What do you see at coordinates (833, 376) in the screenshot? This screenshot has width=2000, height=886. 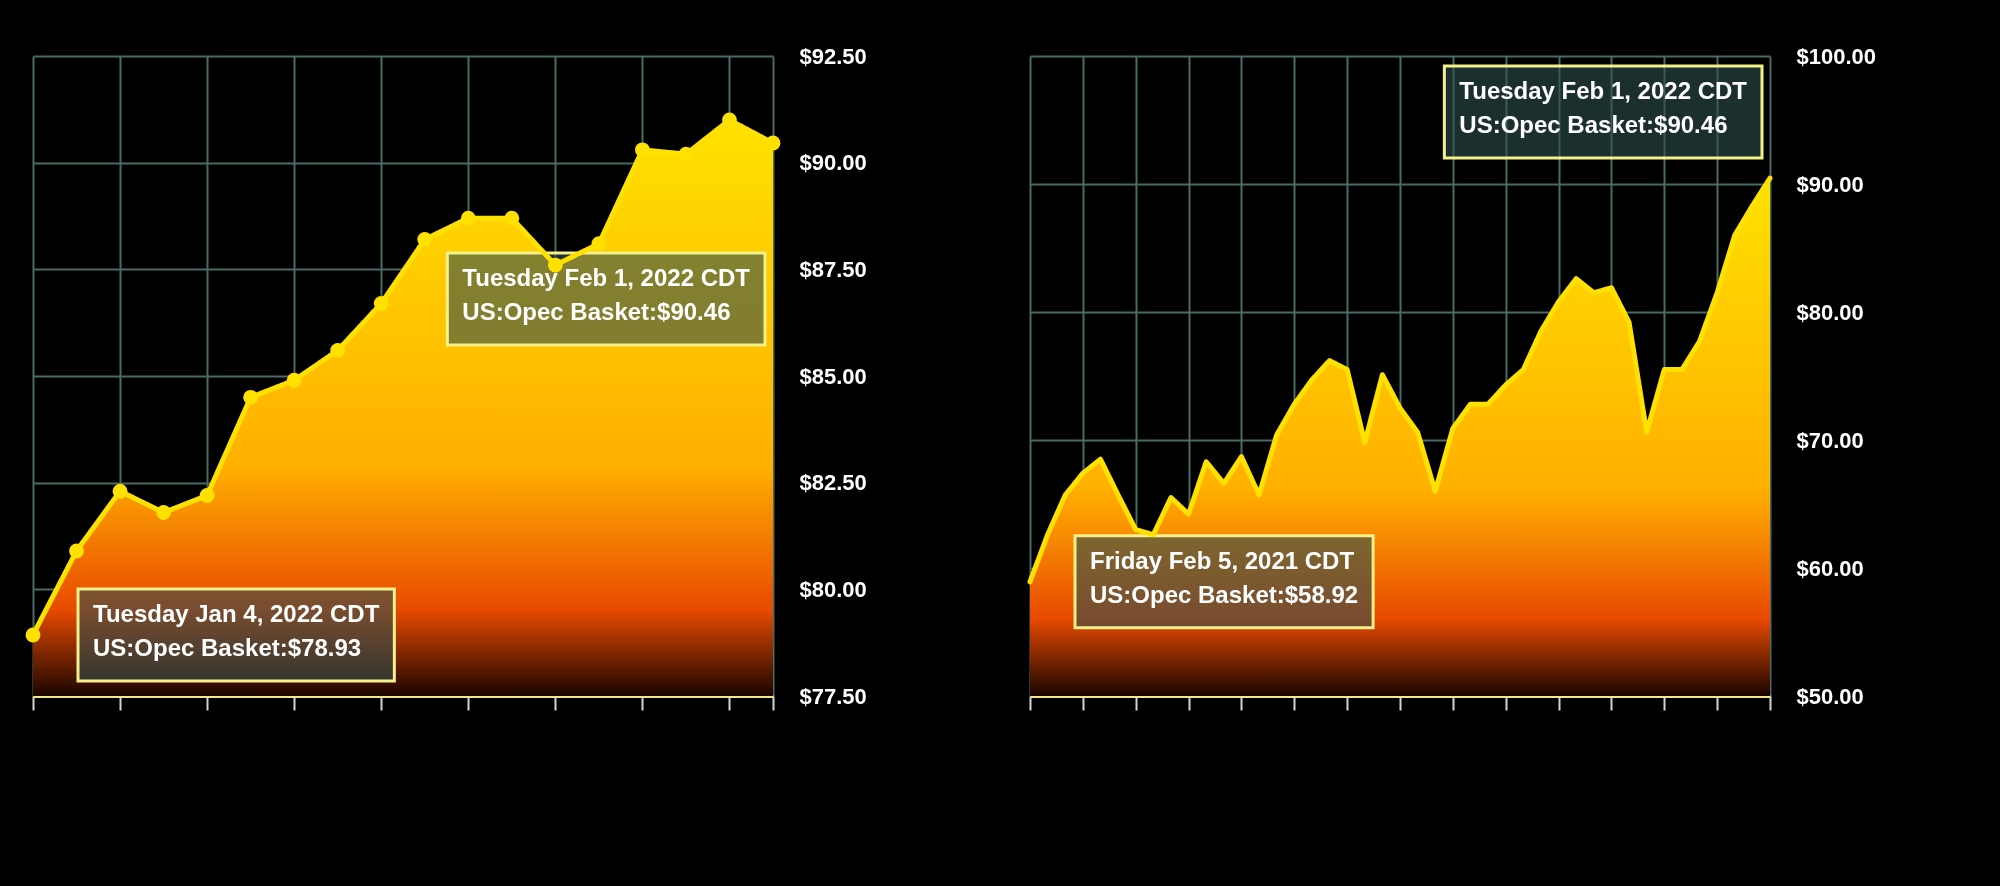 I see `y-tick-label: $85.00` at bounding box center [833, 376].